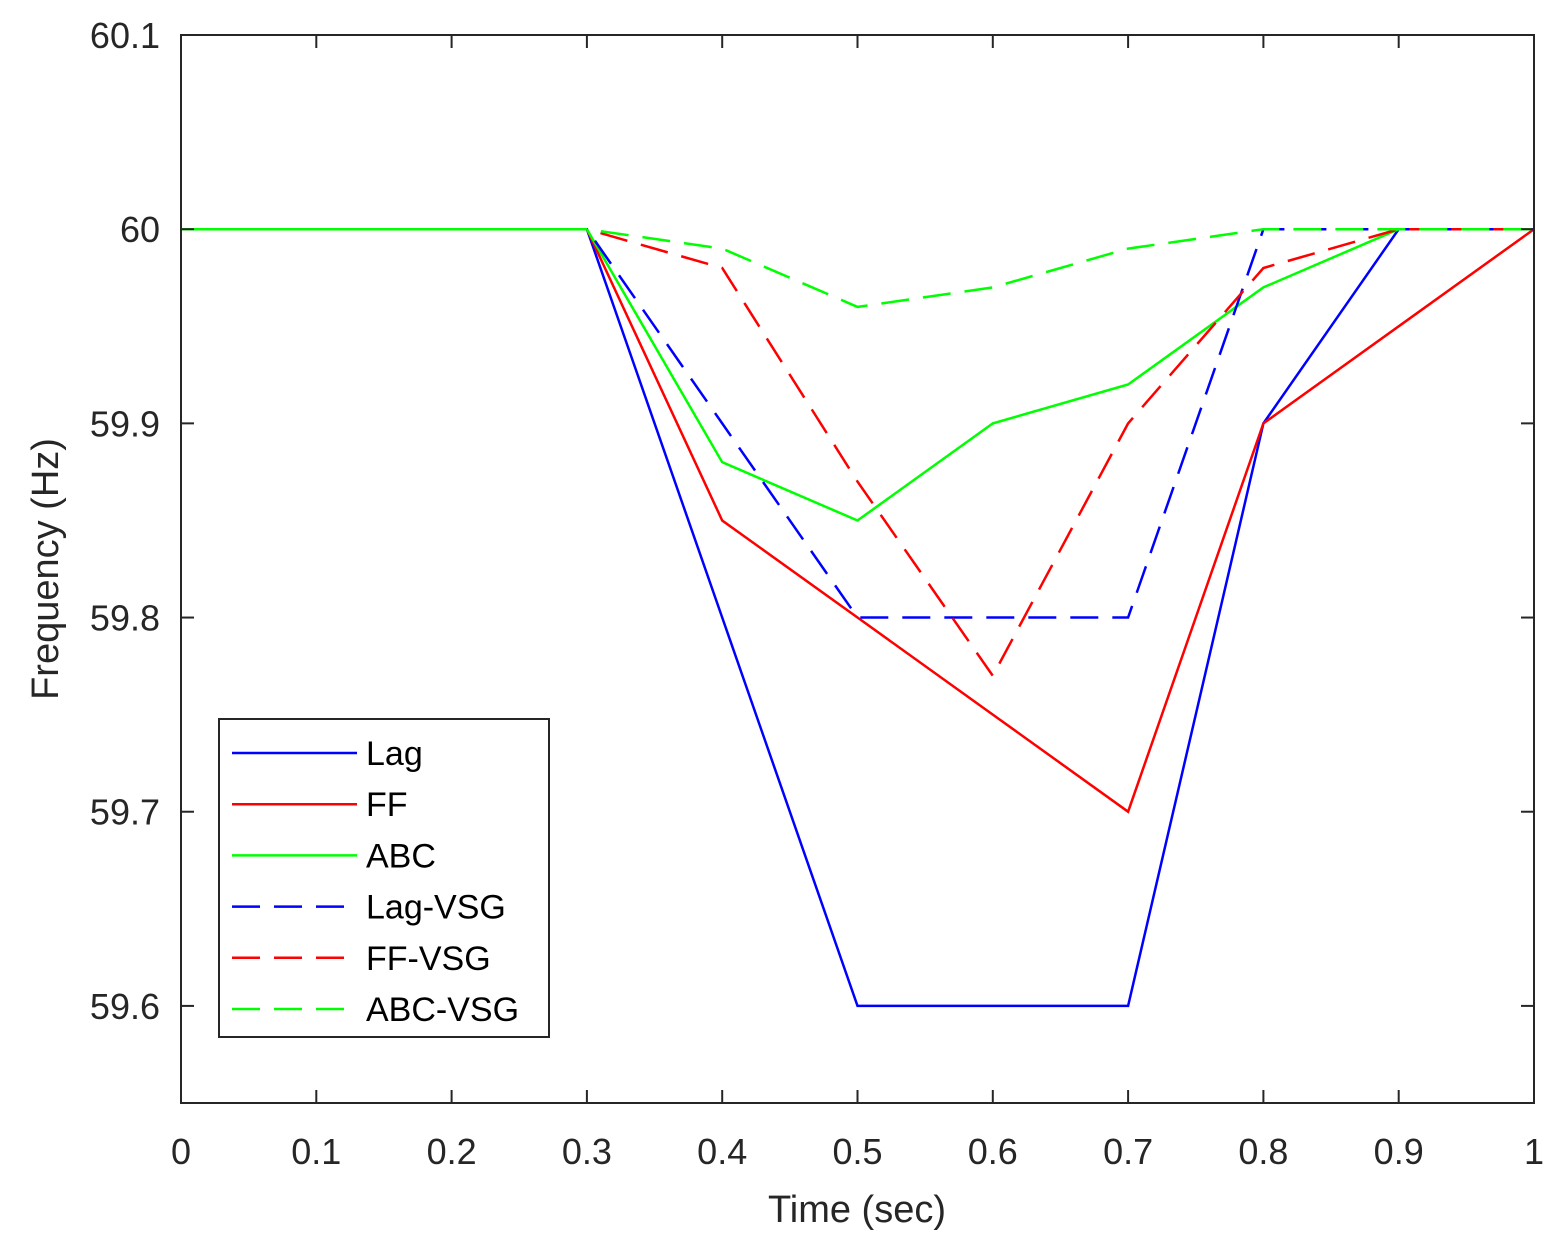 The height and width of the screenshot is (1251, 1568). What do you see at coordinates (452, 1151) in the screenshot?
I see `x-tick-label: 0.2` at bounding box center [452, 1151].